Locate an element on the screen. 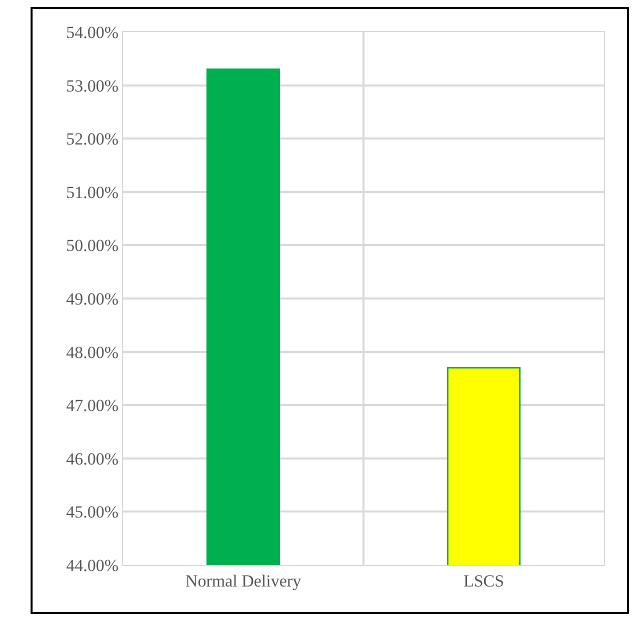  y-tick-label: 50.00% is located at coordinates (92, 246).